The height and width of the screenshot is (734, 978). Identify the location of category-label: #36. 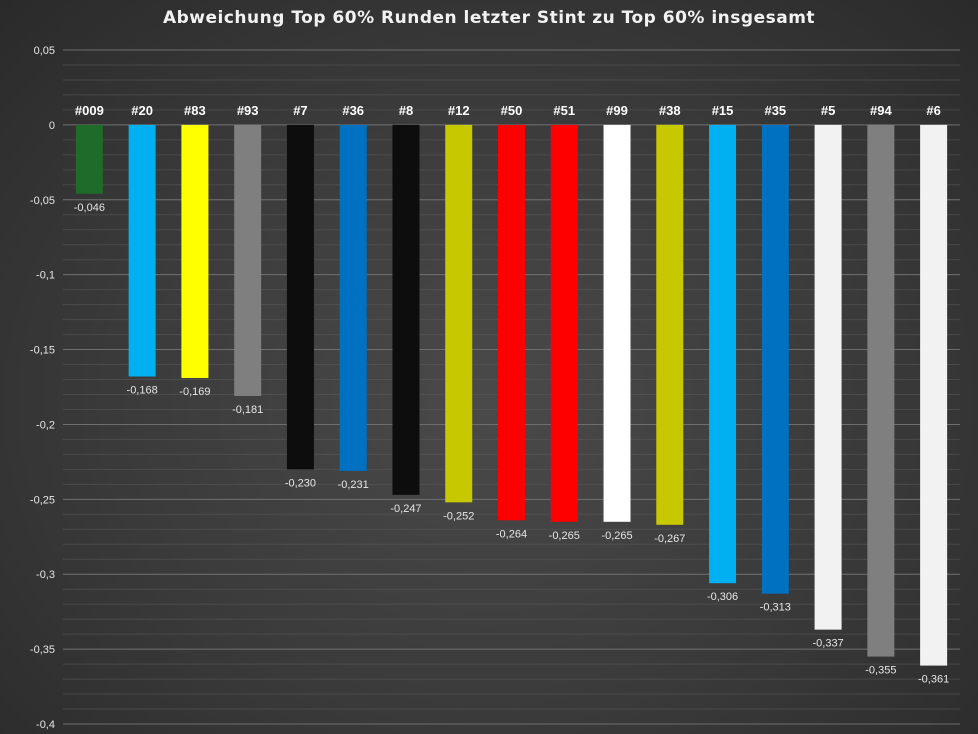
(353, 110).